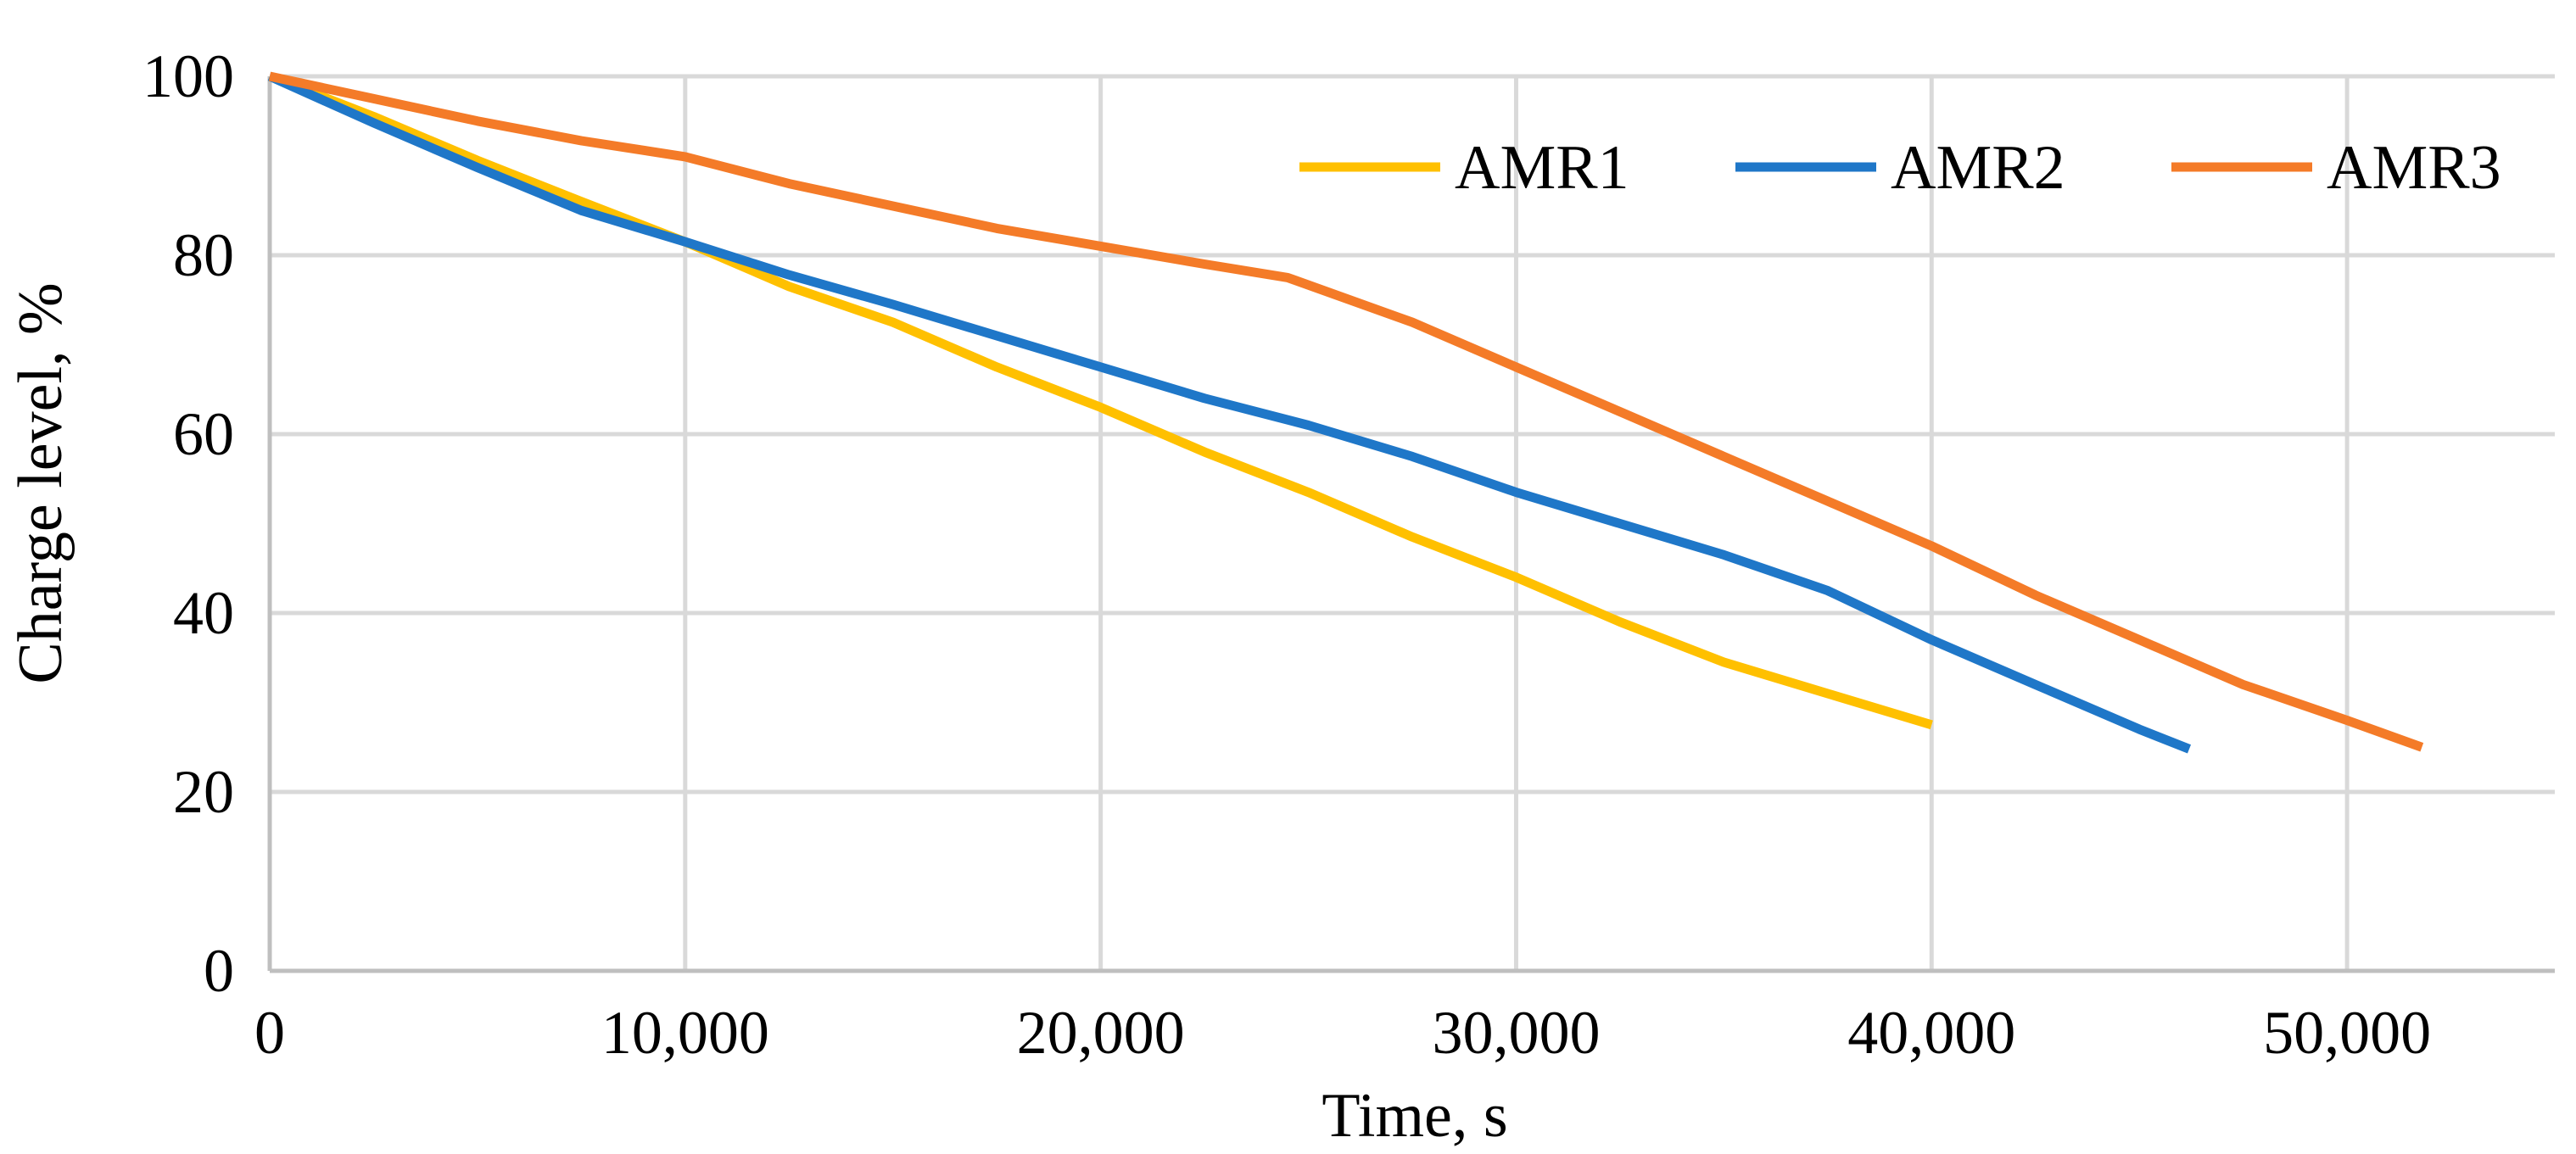  Describe the element at coordinates (188, 76) in the screenshot. I see `y-tick-label: 100` at that location.